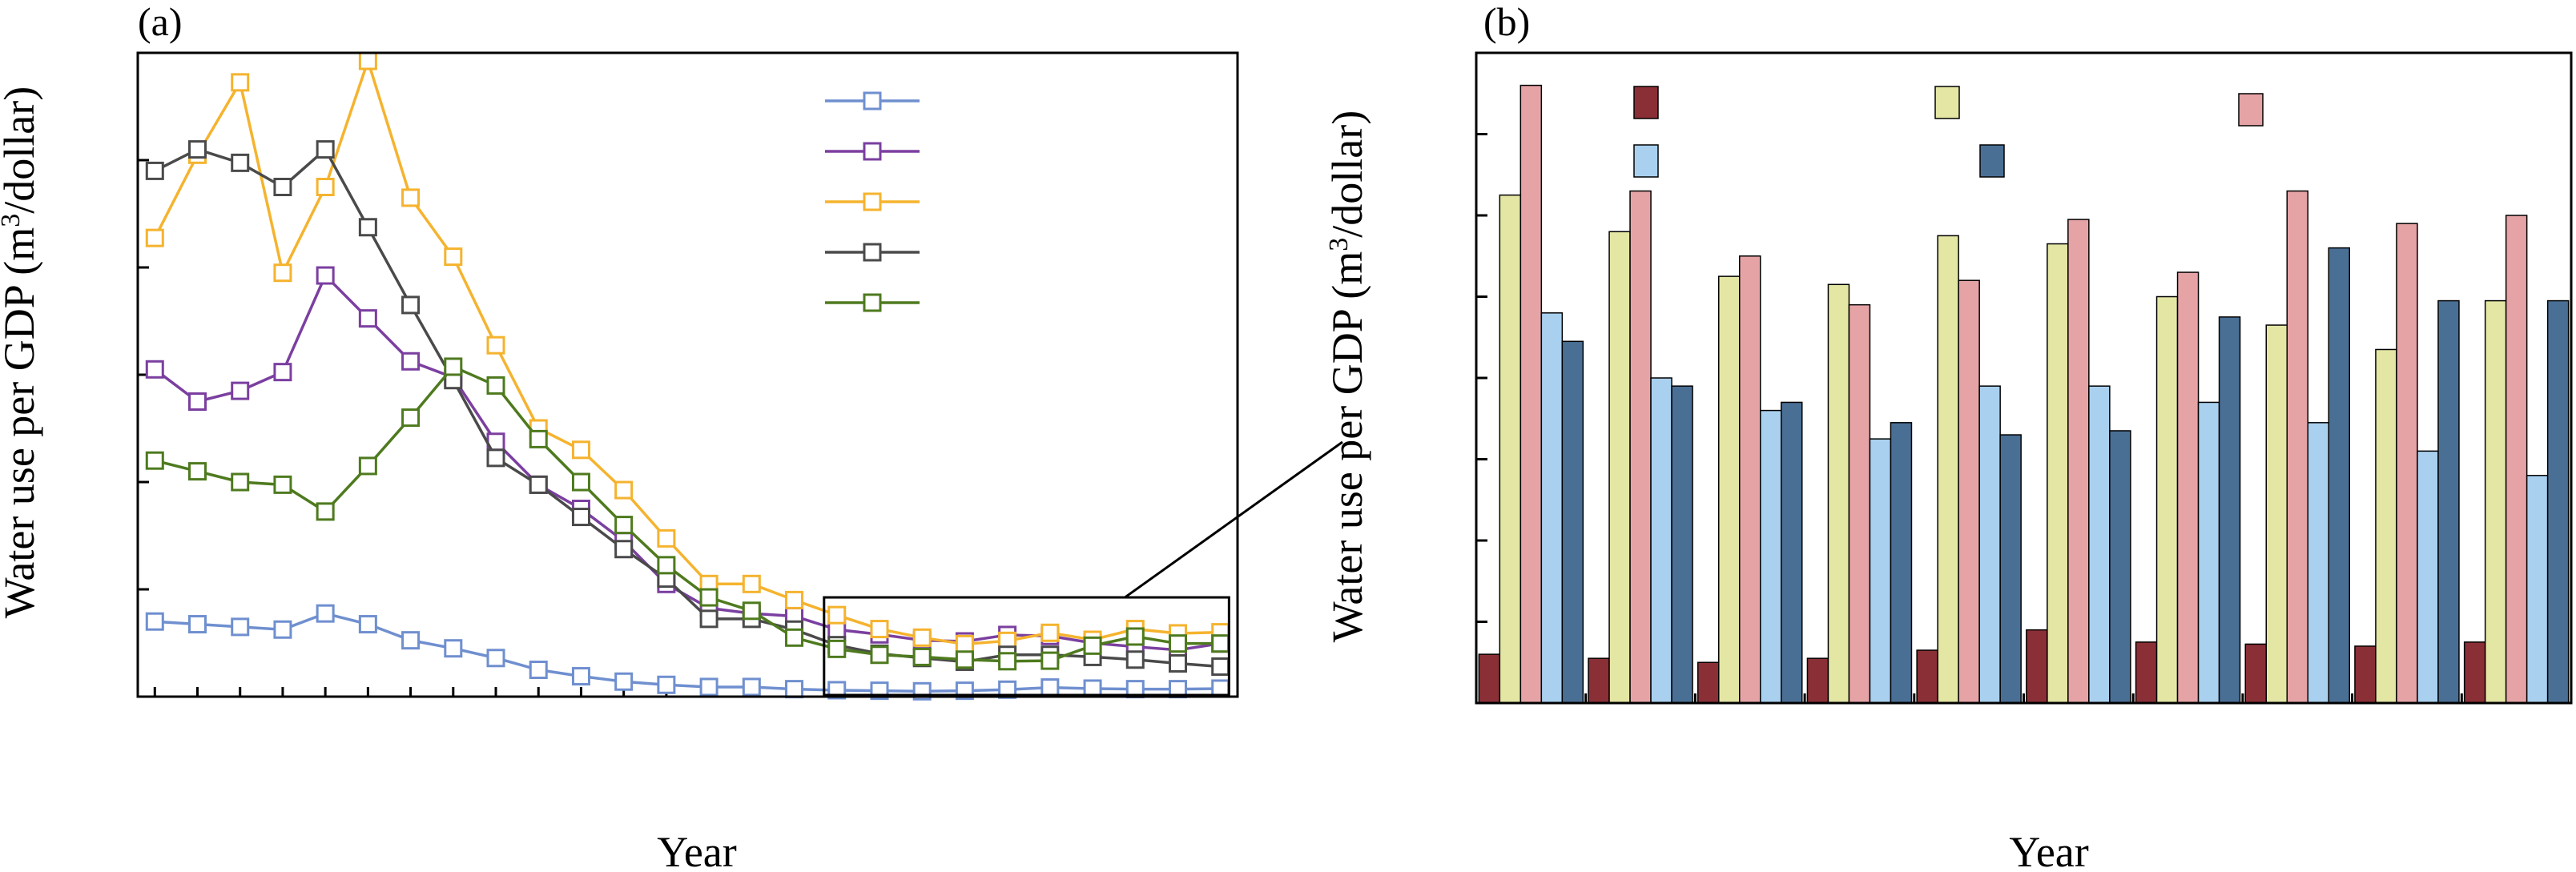 This screenshot has width=2576, height=872. Describe the element at coordinates (1989, 544) in the screenshot. I see `bar-turkmenistan-2015` at that location.